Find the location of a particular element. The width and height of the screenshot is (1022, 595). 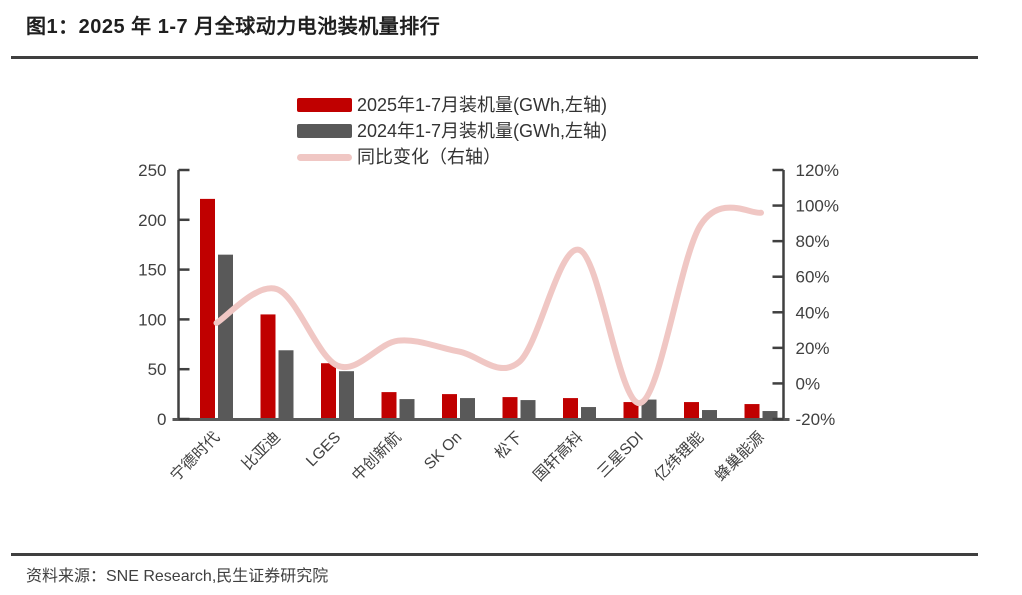

right-axis-tick-label: 100% is located at coordinates (817, 206).